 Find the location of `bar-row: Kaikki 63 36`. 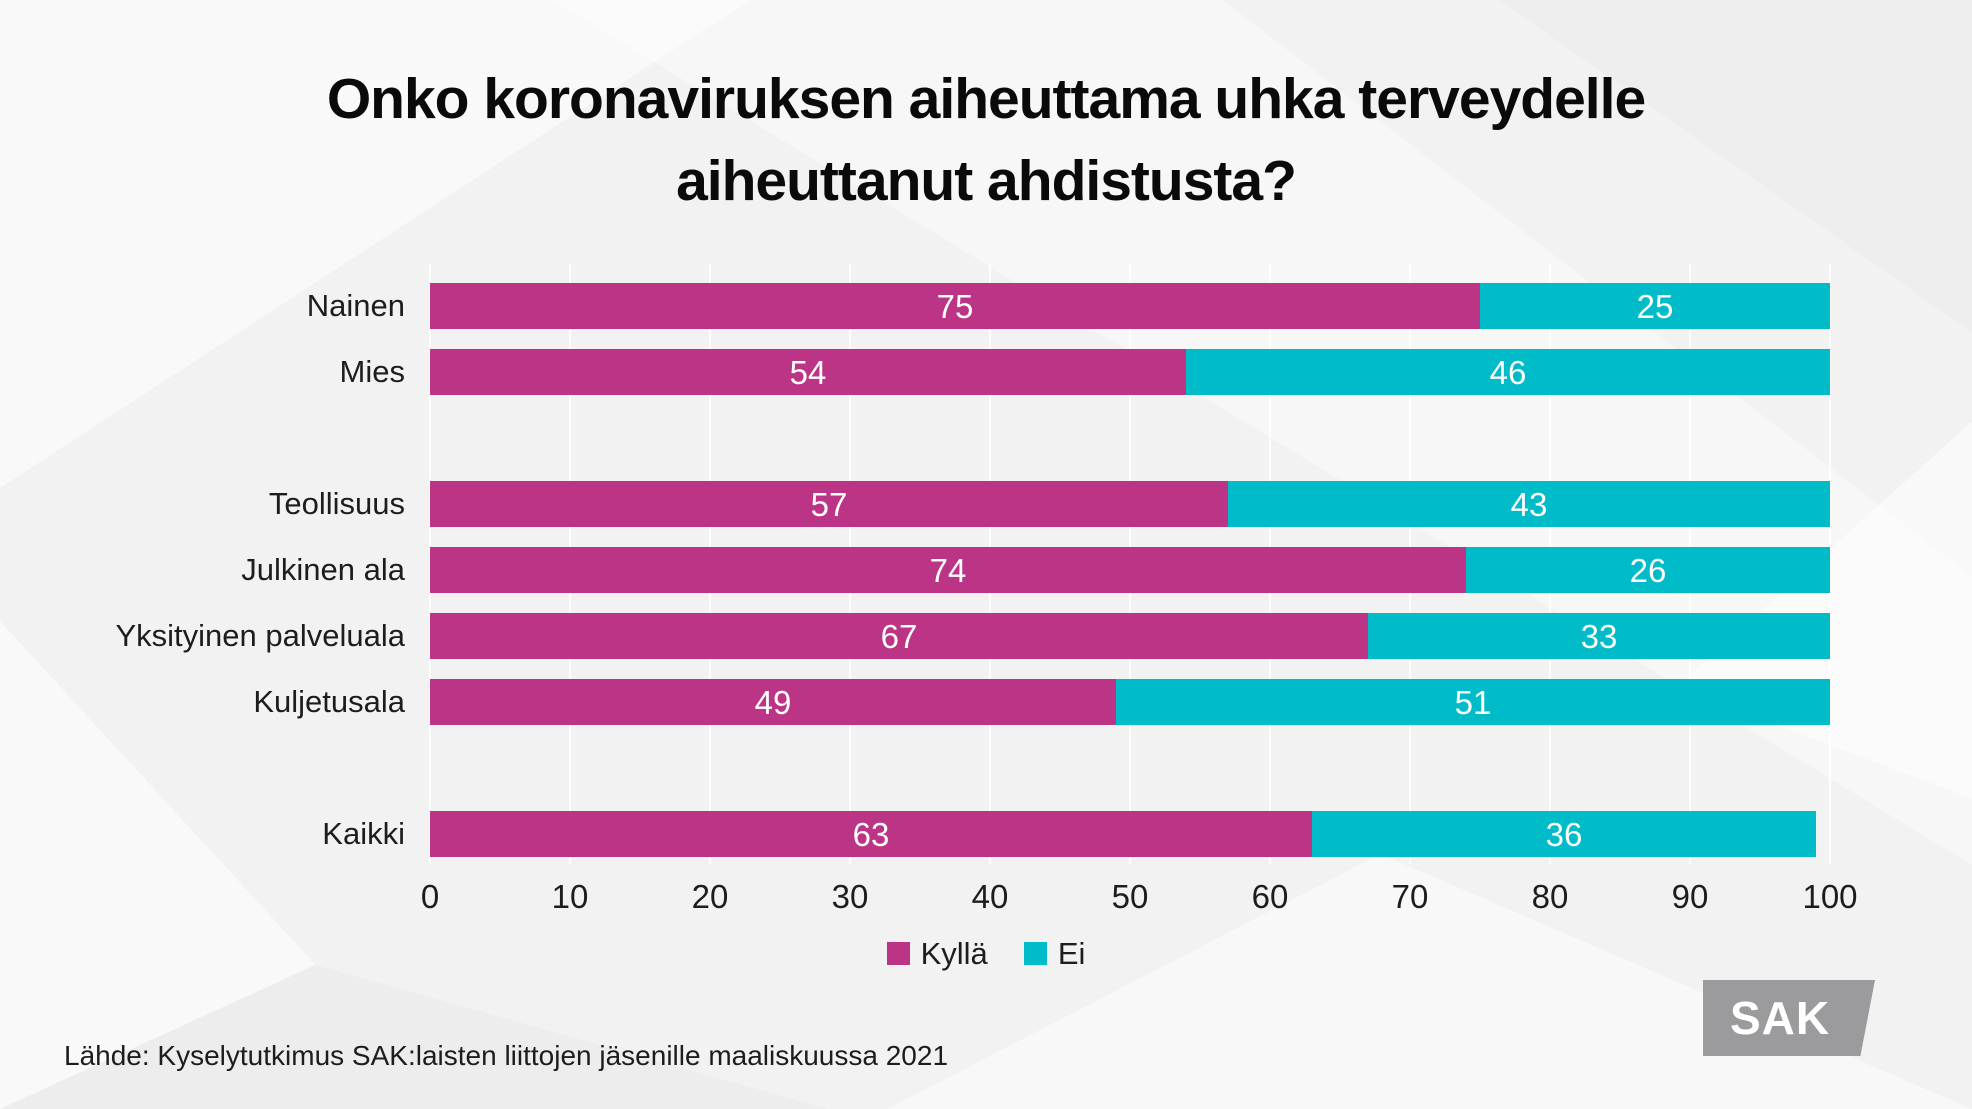

bar-row: Kaikki 63 36 is located at coordinates (942, 834).